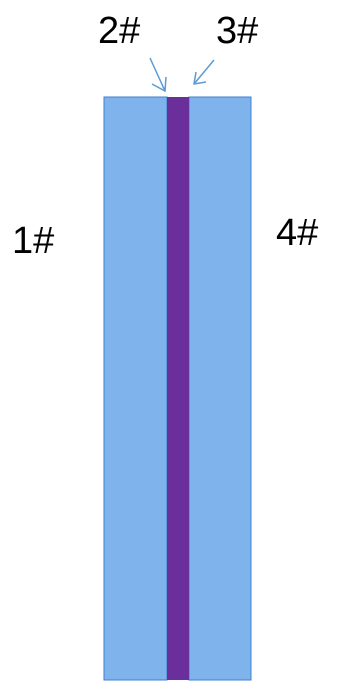 This screenshot has height=686, width=337. Describe the element at coordinates (119, 31) in the screenshot. I see `label-region-2: 2#` at that location.